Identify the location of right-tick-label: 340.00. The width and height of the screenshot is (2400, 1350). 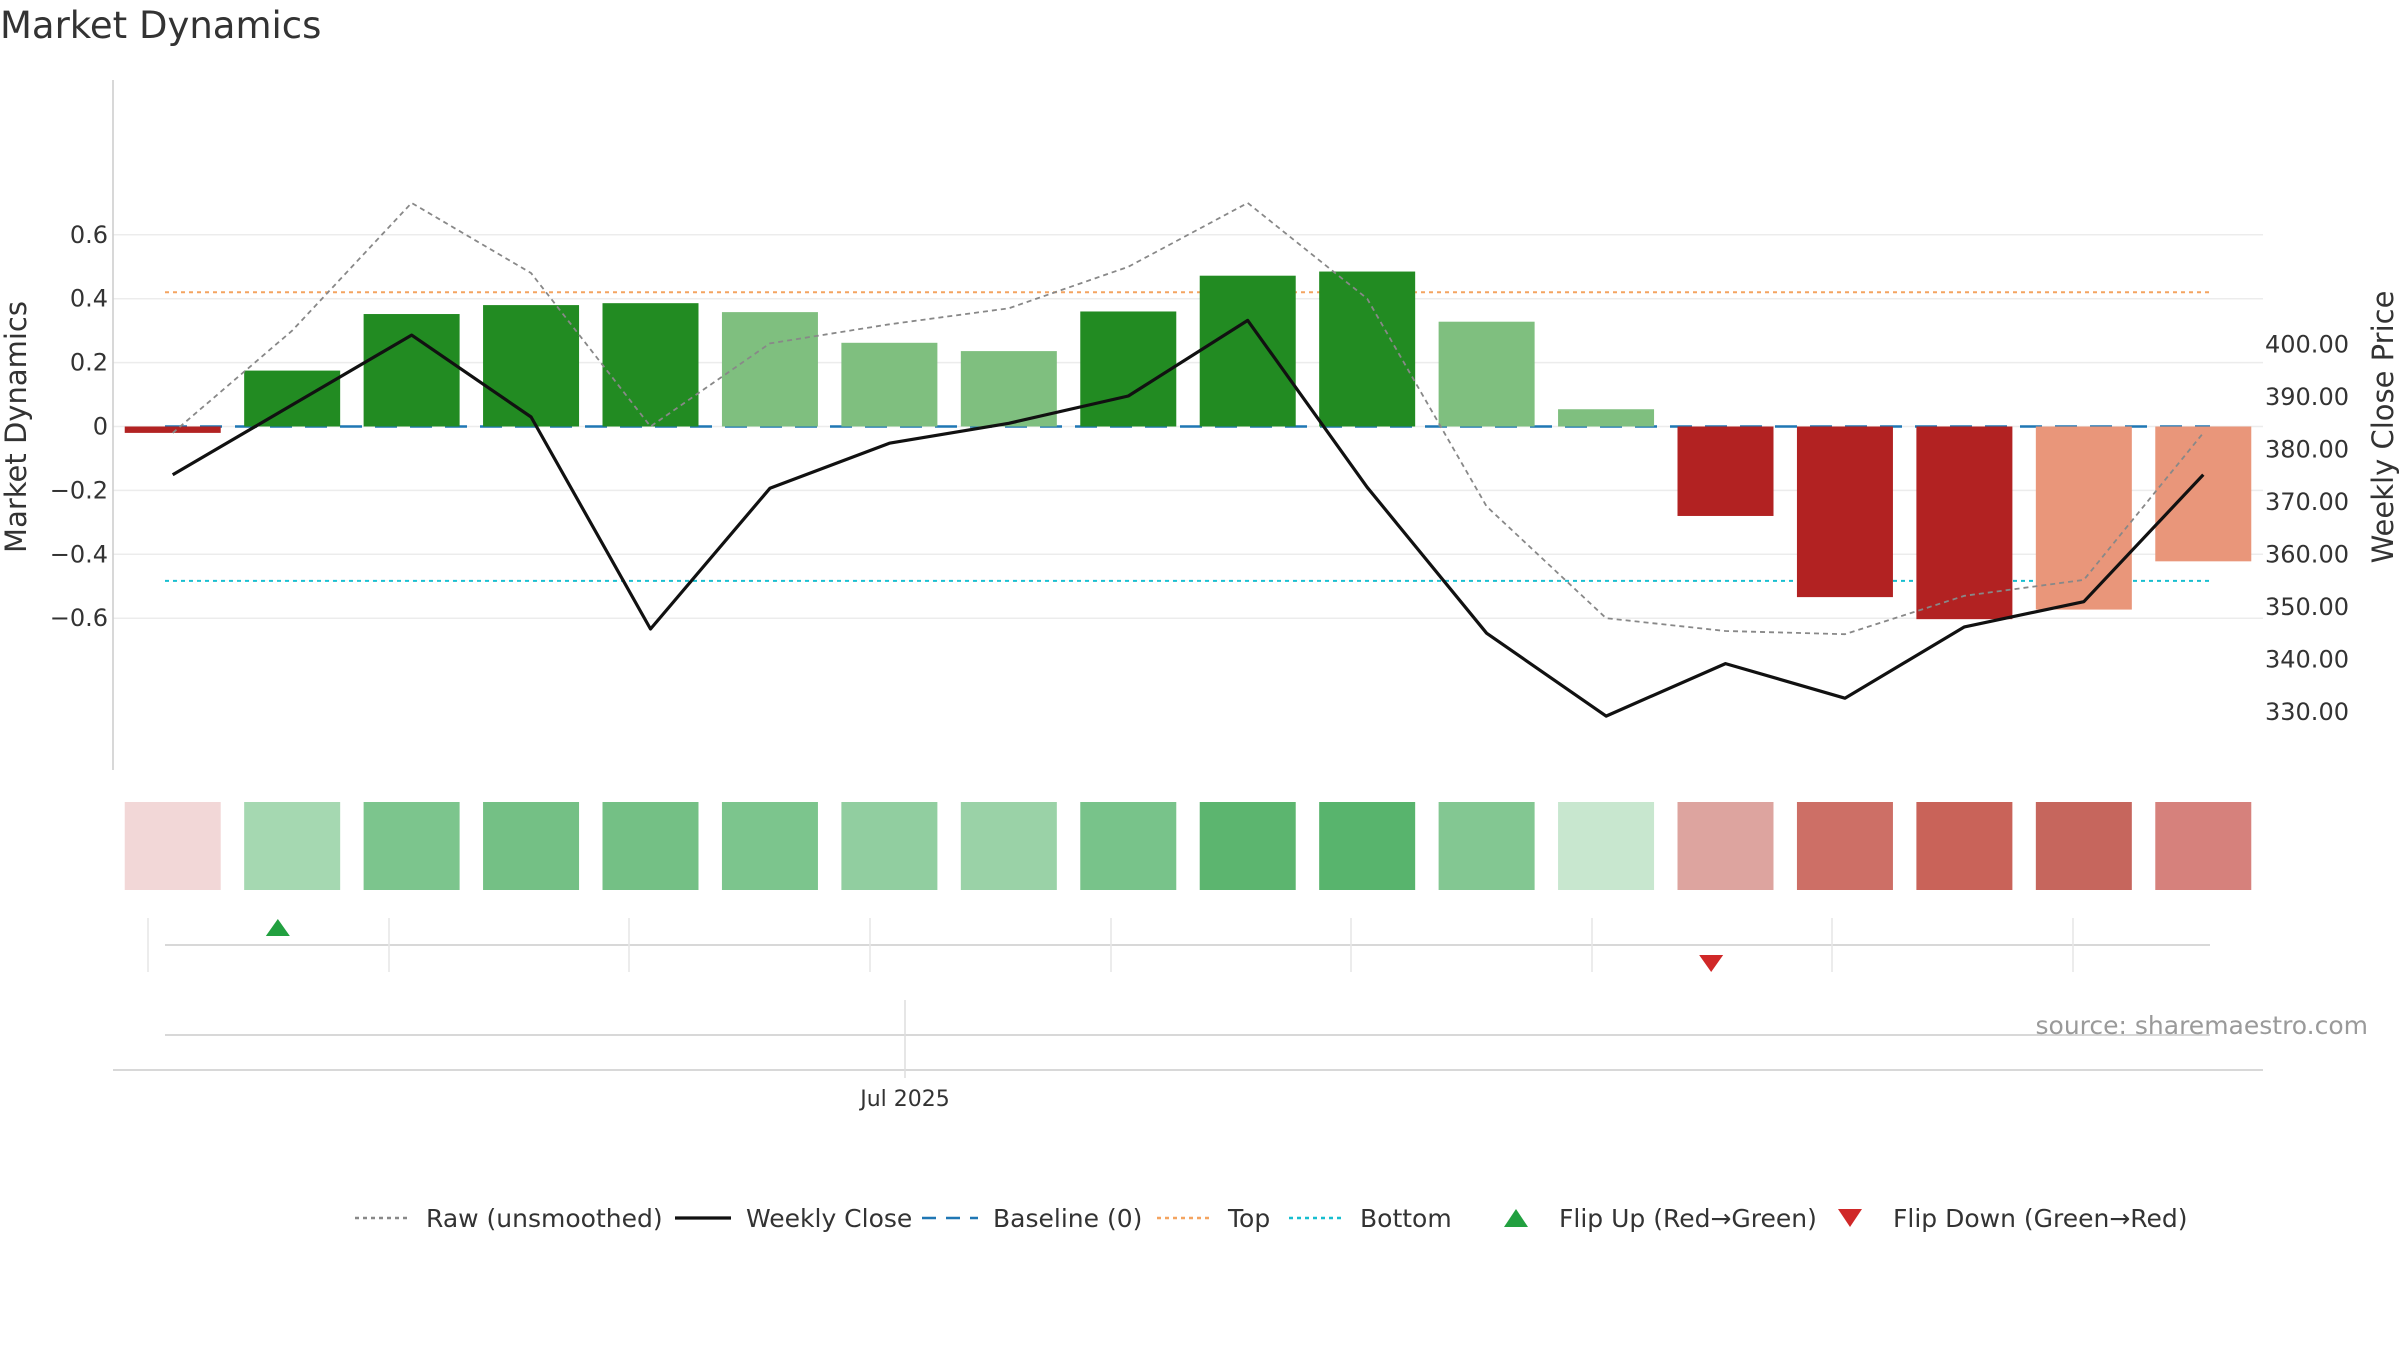
(2307, 659).